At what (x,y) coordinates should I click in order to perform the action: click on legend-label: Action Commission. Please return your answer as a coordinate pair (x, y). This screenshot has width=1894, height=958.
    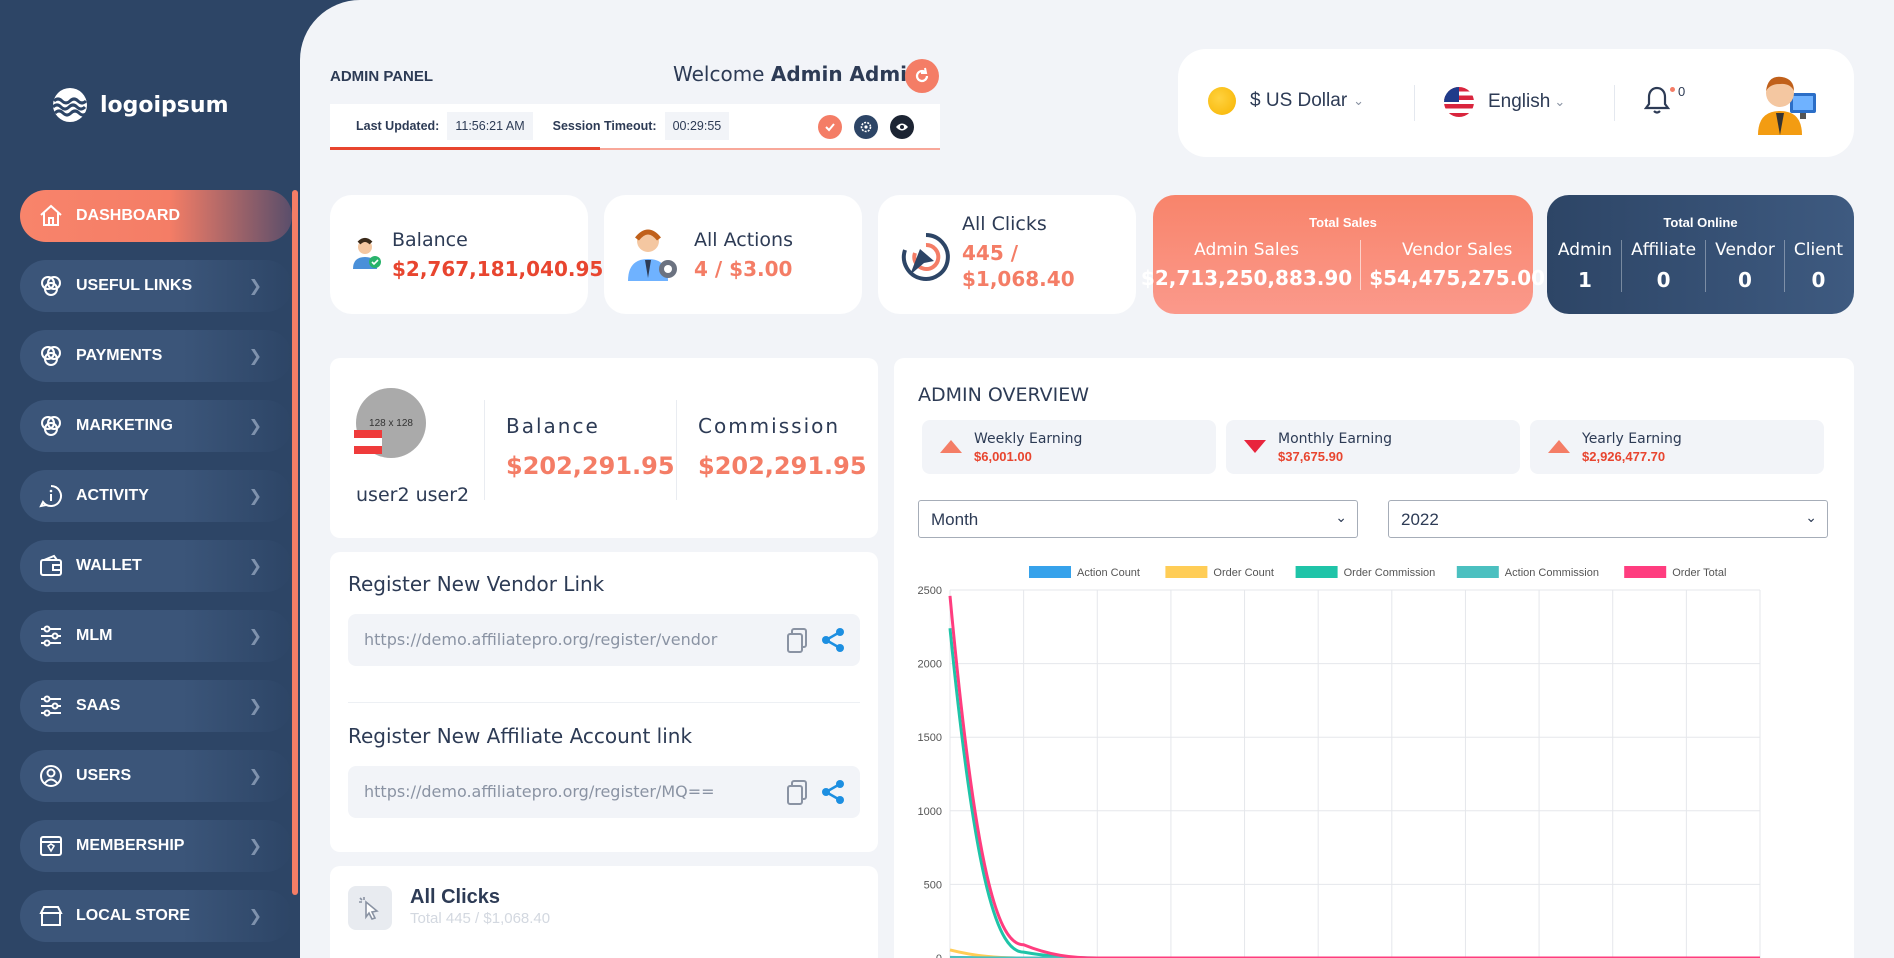
    Looking at the image, I should click on (1552, 573).